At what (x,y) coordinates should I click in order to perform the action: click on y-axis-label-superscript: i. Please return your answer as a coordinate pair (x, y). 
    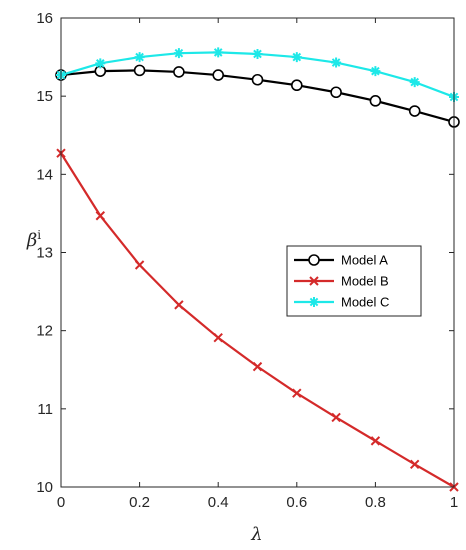
    Looking at the image, I should click on (39, 235).